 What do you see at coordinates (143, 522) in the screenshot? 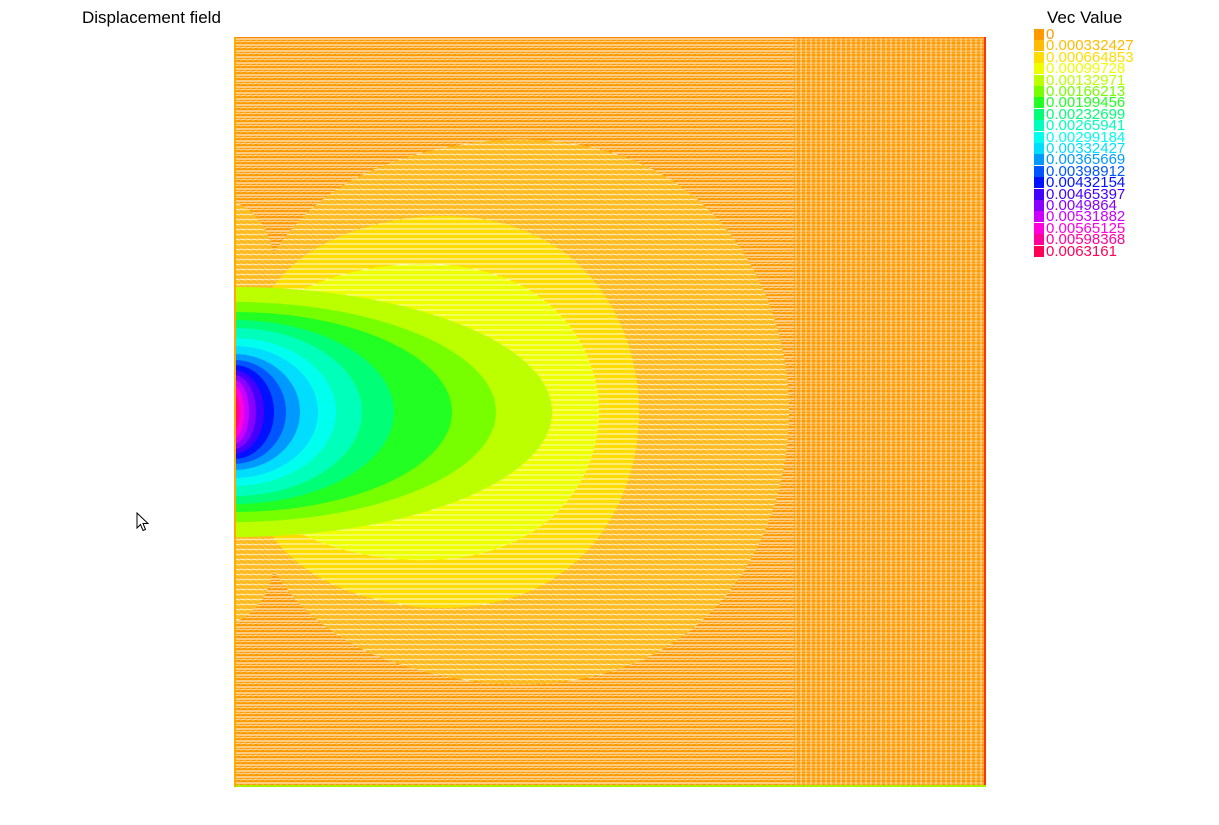
I see `arrow-pointer-icon` at bounding box center [143, 522].